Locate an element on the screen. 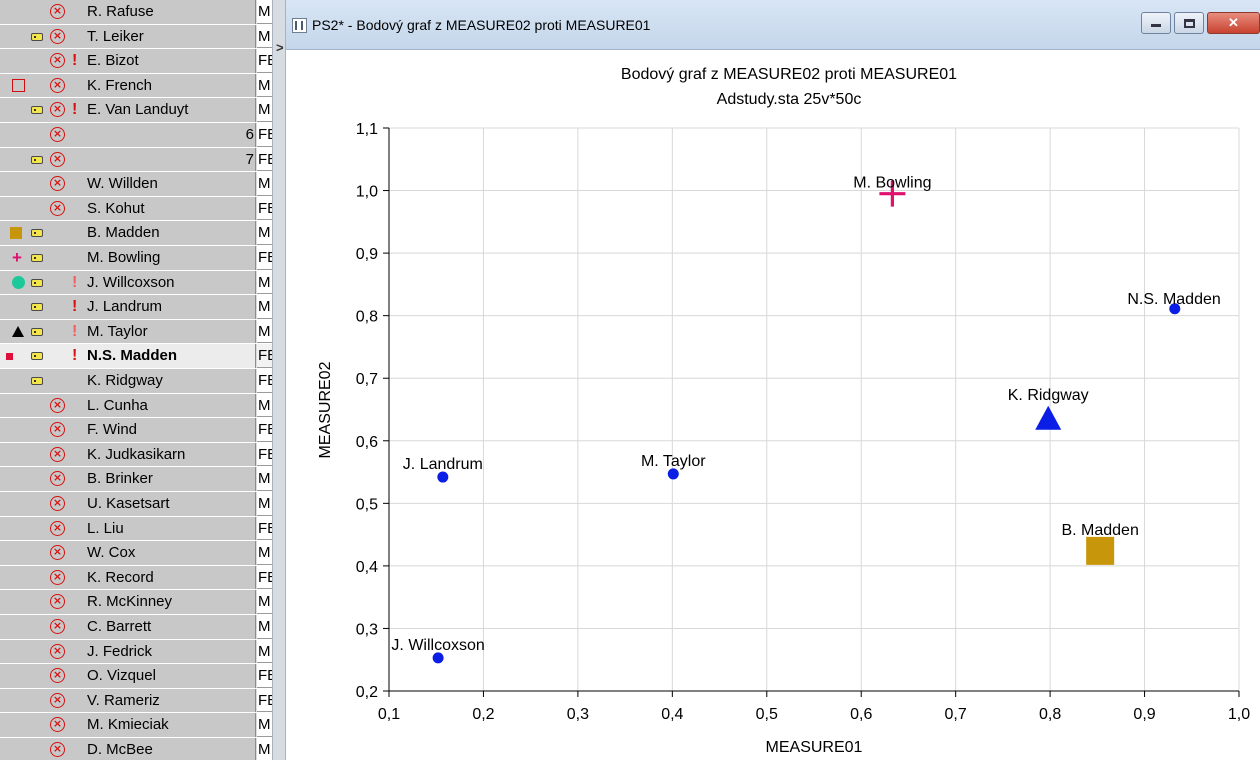 Image resolution: width=1260 pixels, height=760 pixels. table-row: × D. McBee M is located at coordinates (136, 749).